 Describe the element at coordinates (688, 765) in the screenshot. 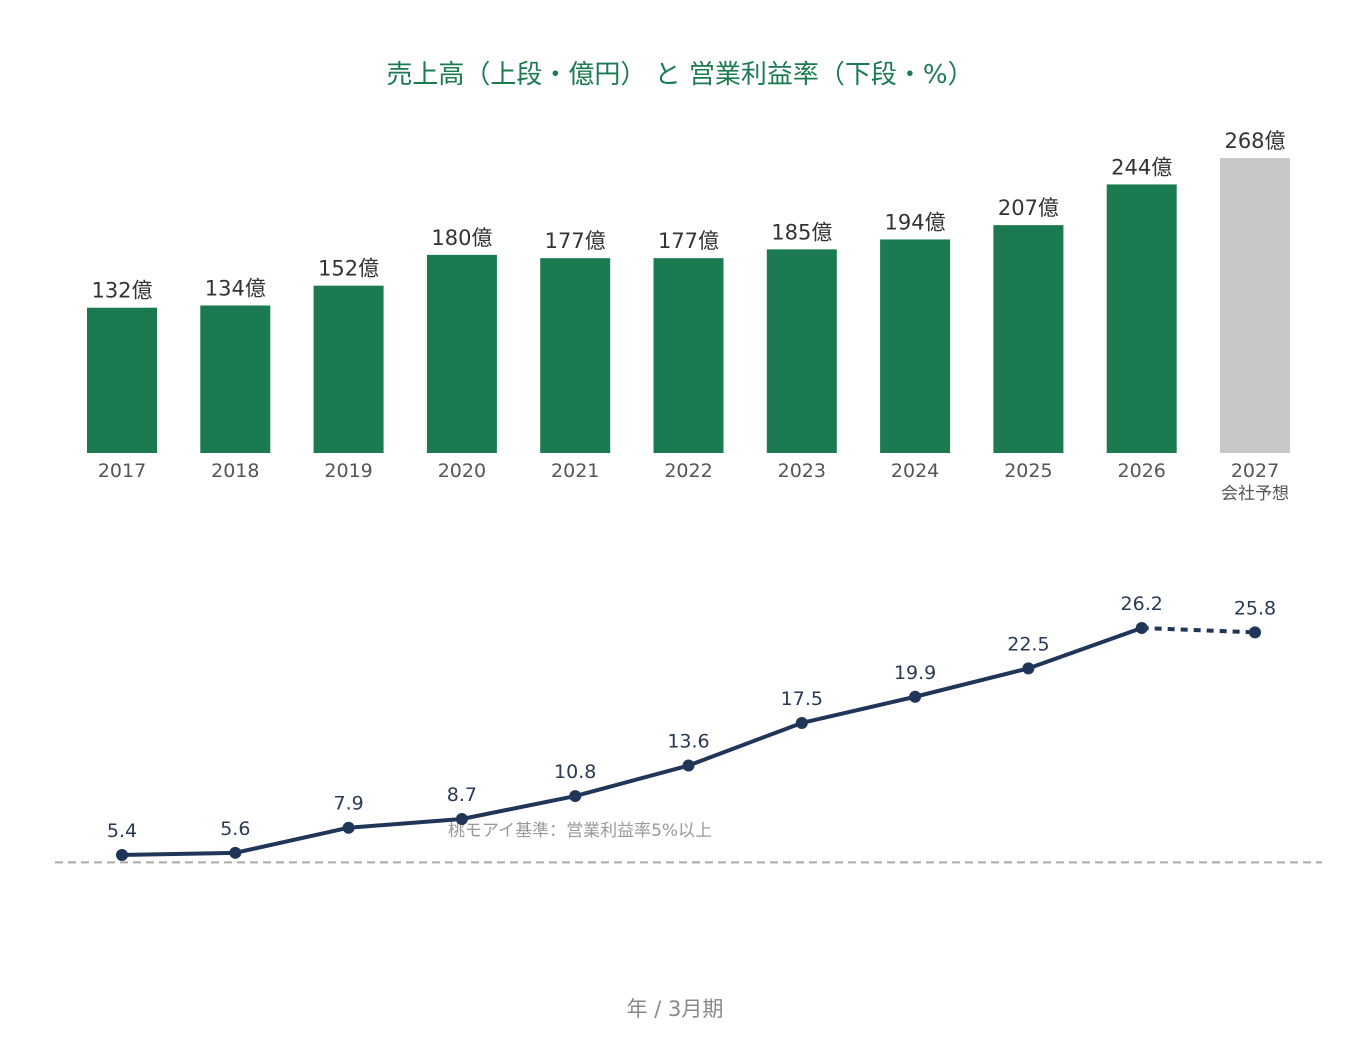

I see `point-2022` at that location.